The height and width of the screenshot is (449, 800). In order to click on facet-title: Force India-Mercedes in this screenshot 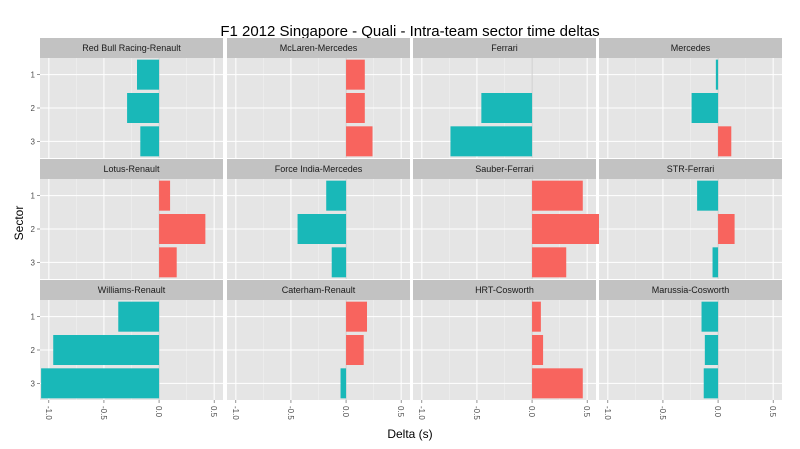, I will do `click(319, 169)`.